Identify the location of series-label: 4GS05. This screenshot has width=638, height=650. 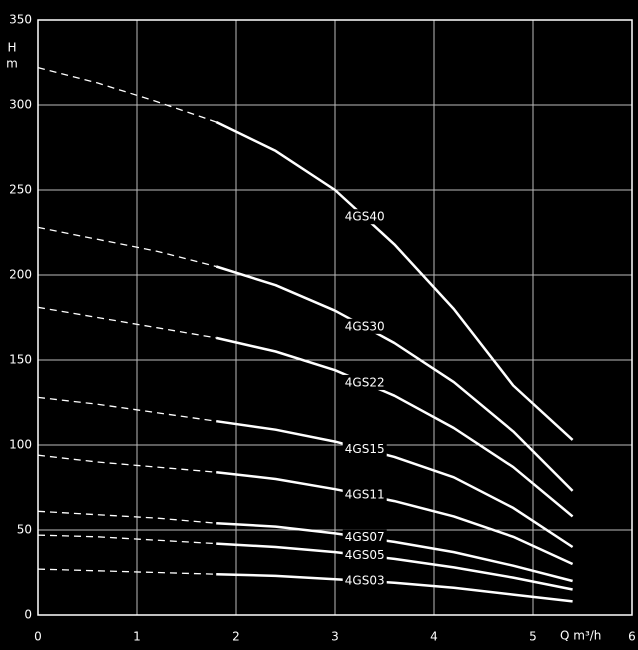
(365, 555).